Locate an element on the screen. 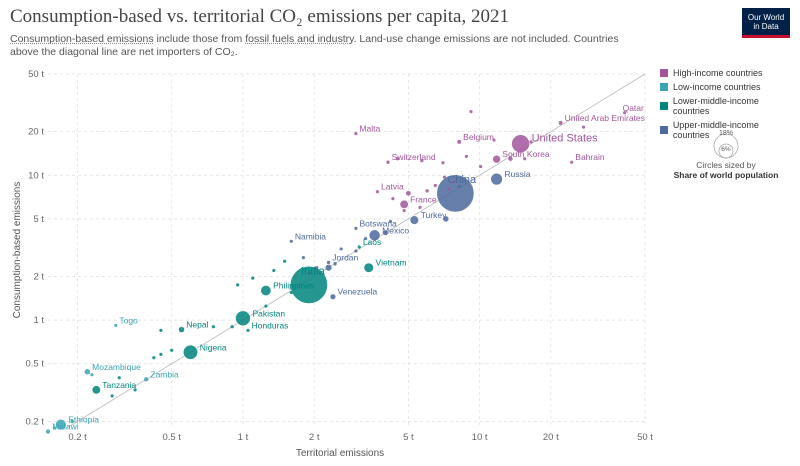 This screenshot has width=800, height=466. legend-item-lower-middle: Lower-middle-income countries is located at coordinates (727, 106).